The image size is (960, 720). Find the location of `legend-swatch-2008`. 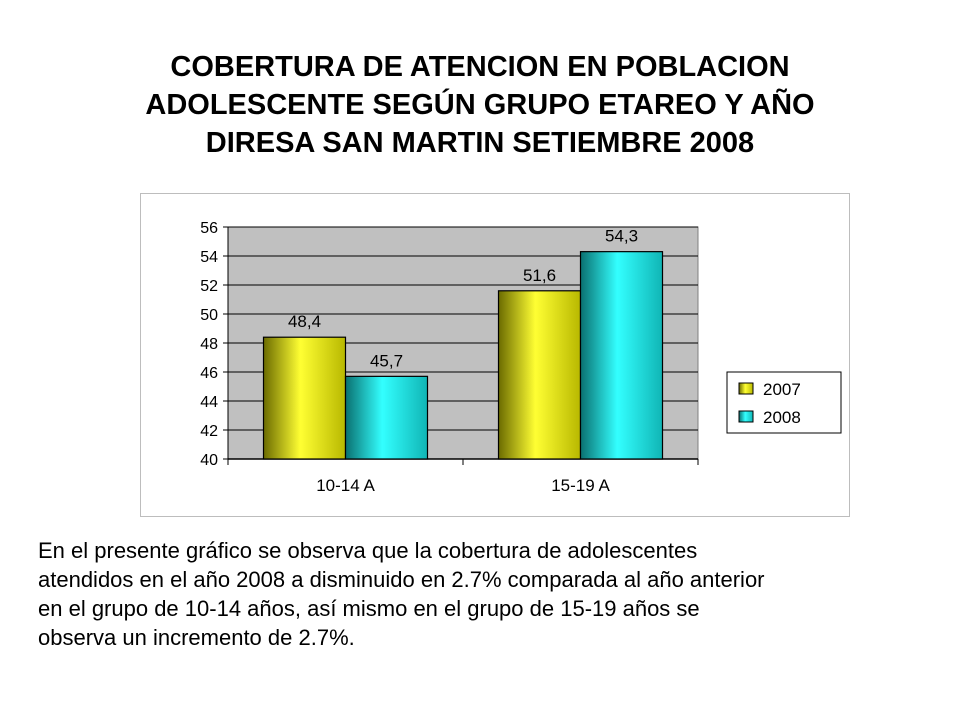

legend-swatch-2008 is located at coordinates (746, 416).